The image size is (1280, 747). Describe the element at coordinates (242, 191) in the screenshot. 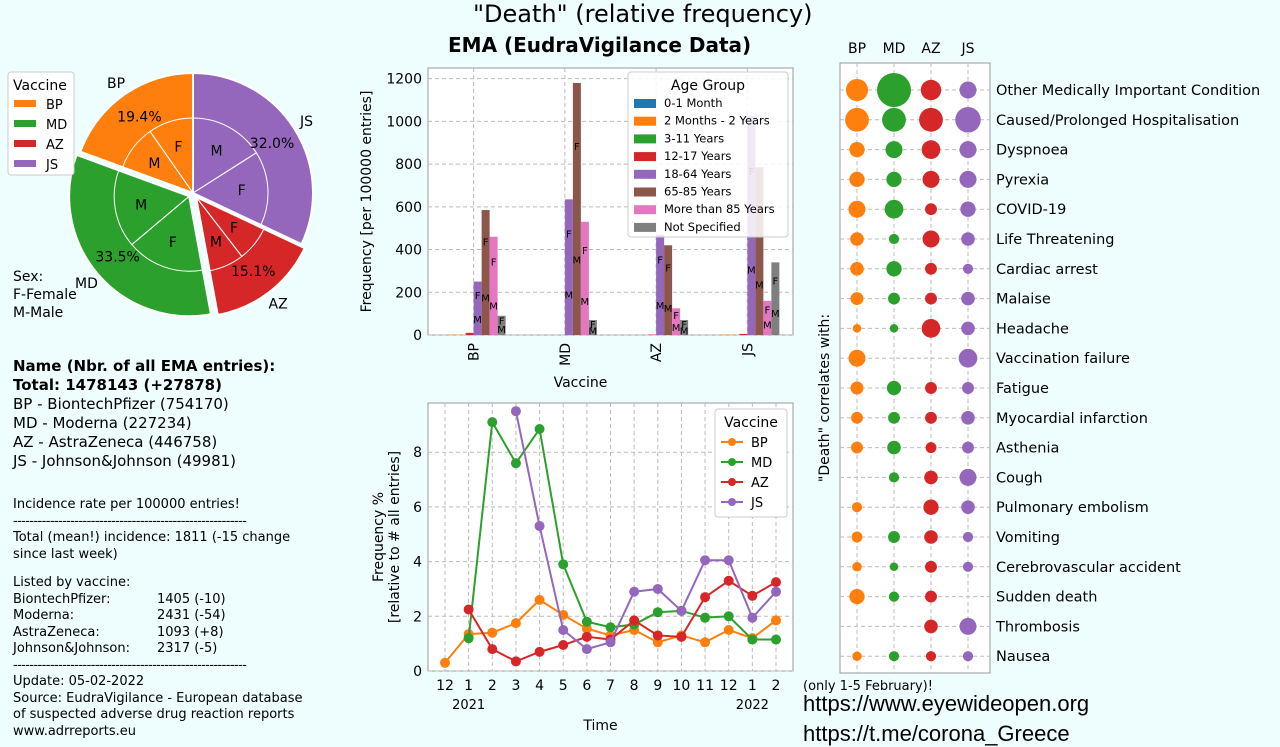

I see `pie-sex-label: F` at that location.